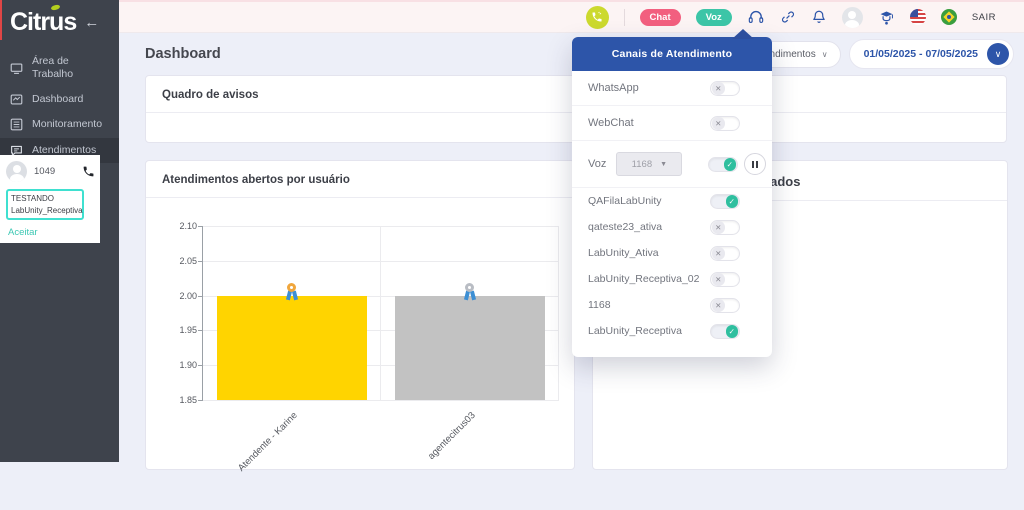 Image resolution: width=1024 pixels, height=510 pixels. Describe the element at coordinates (649, 164) in the screenshot. I see `voz-extension-select: 1168 ▼` at that location.